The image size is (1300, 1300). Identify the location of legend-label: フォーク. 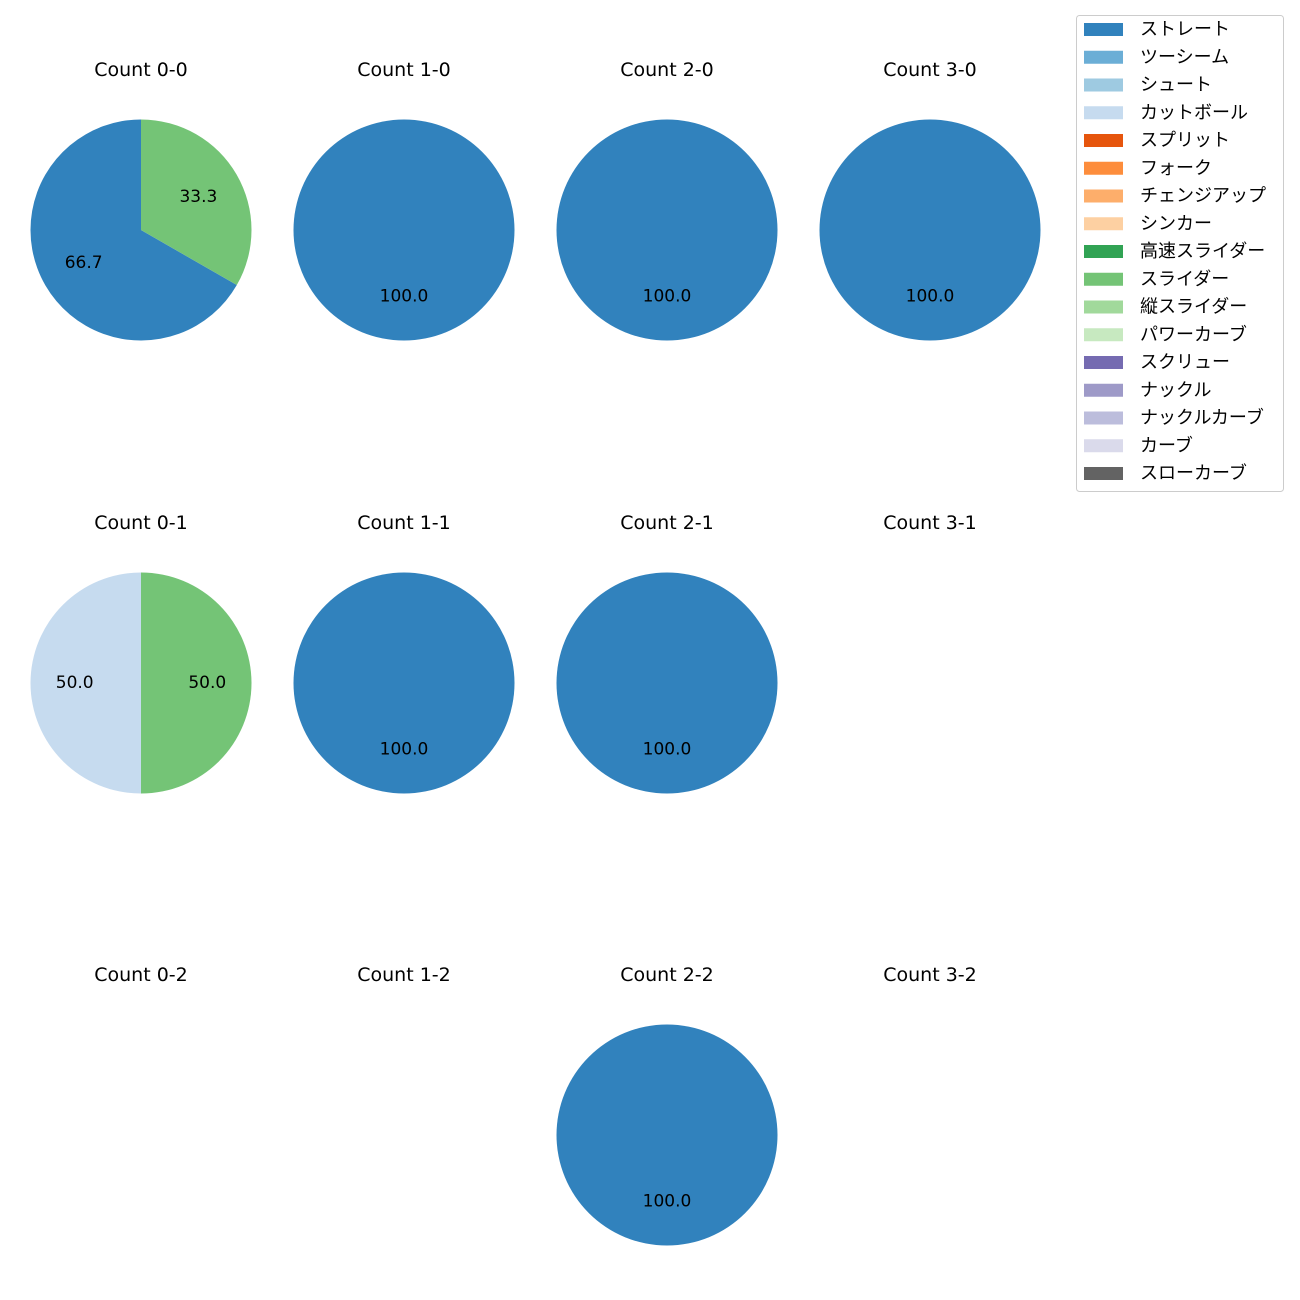
(1176, 168).